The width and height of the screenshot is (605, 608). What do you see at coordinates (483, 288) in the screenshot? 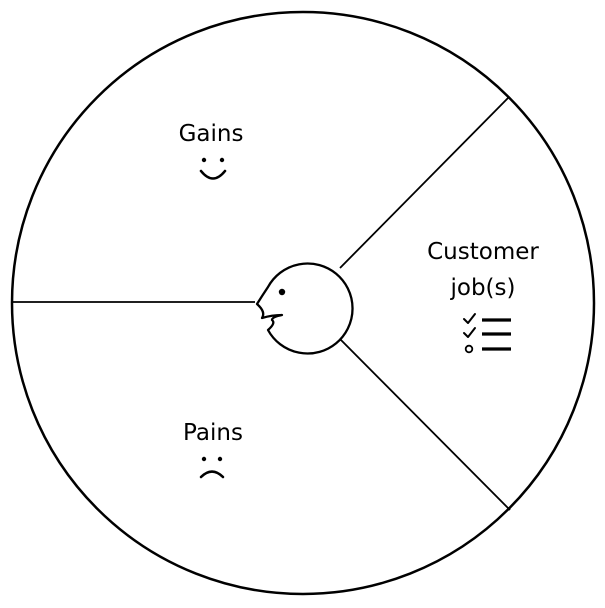
I see `jobs-label-line2: job(s)` at bounding box center [483, 288].